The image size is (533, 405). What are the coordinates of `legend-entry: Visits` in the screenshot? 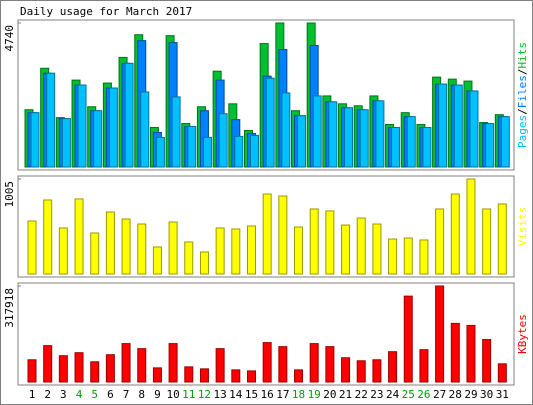 It's located at (522, 227).